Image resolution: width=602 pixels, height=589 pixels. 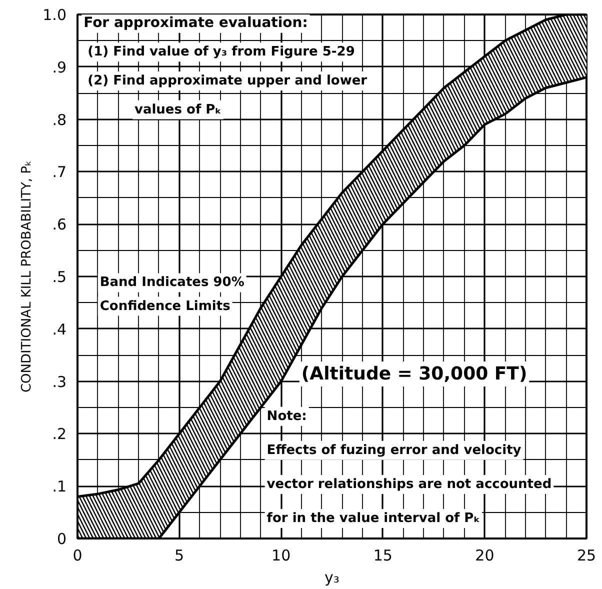 I want to click on x-axis-title: y₃, so click(x=332, y=577).